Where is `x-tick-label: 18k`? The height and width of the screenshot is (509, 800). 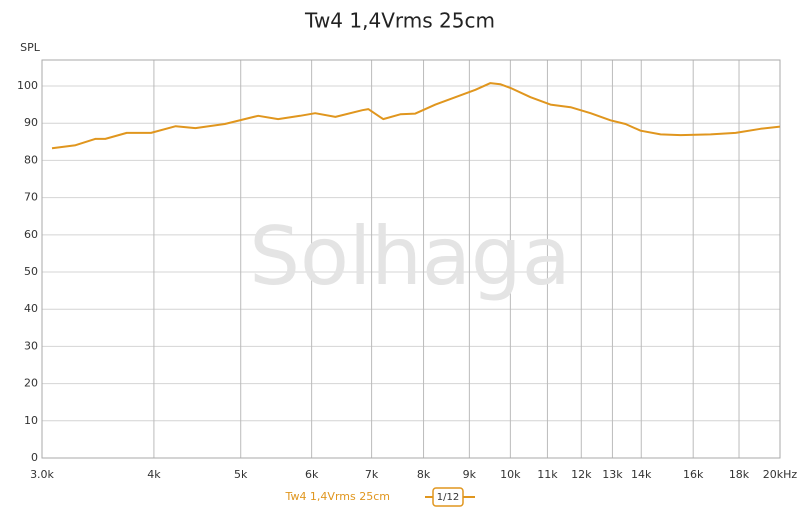 x-tick-label: 18k is located at coordinates (739, 474).